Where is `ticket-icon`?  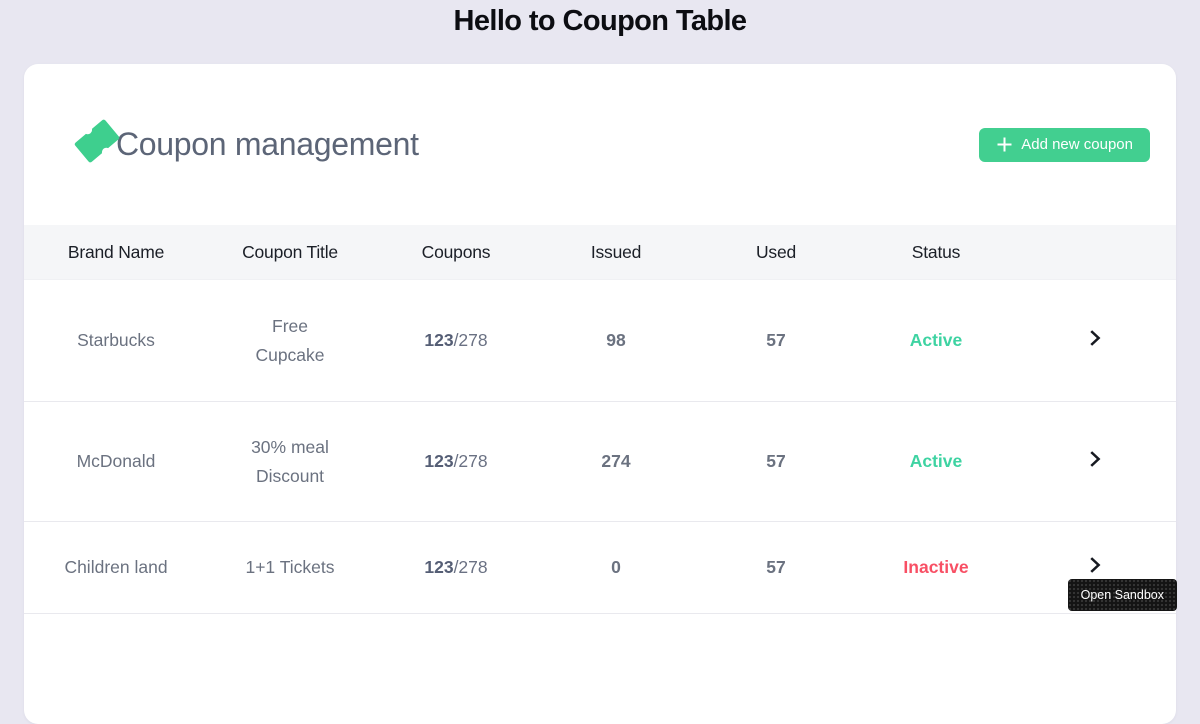
ticket-icon is located at coordinates (97, 141).